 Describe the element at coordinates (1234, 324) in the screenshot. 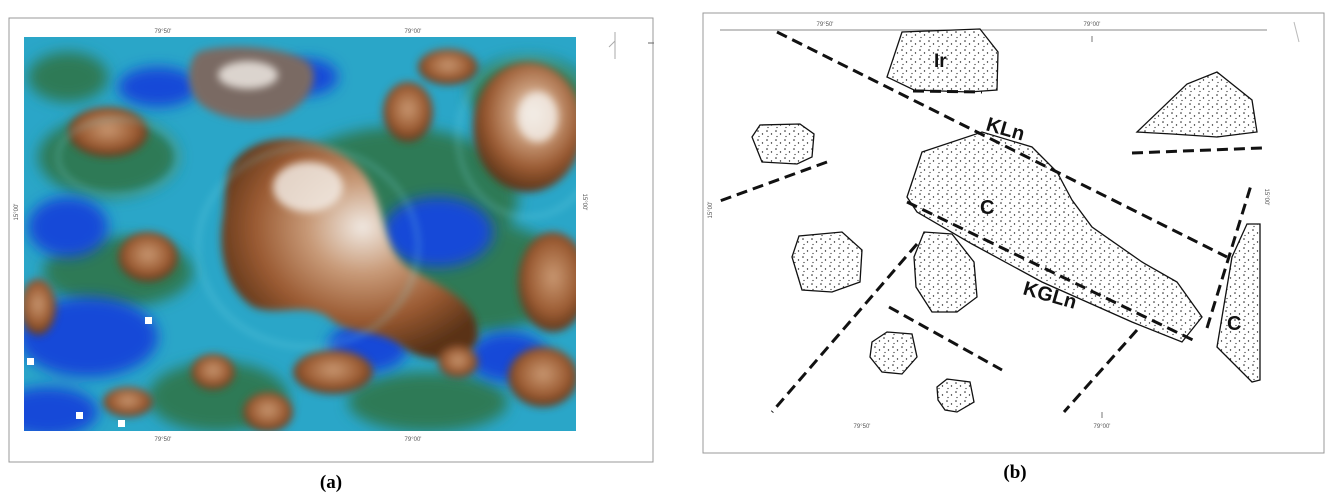

I see `label-c-right: C` at that location.